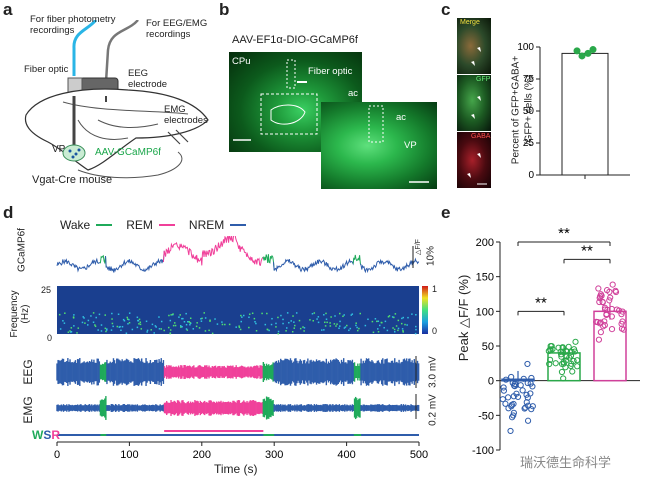  I want to click on panel-c-ytick-label: 100, so click(525, 47).